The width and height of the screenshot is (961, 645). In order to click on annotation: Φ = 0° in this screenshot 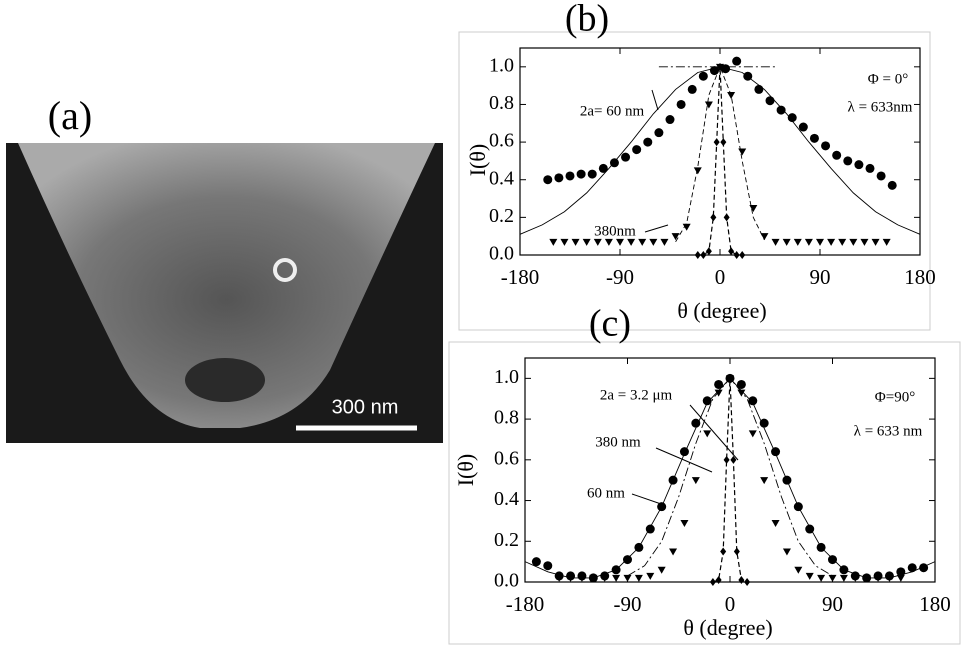, I will do `click(888, 79)`.